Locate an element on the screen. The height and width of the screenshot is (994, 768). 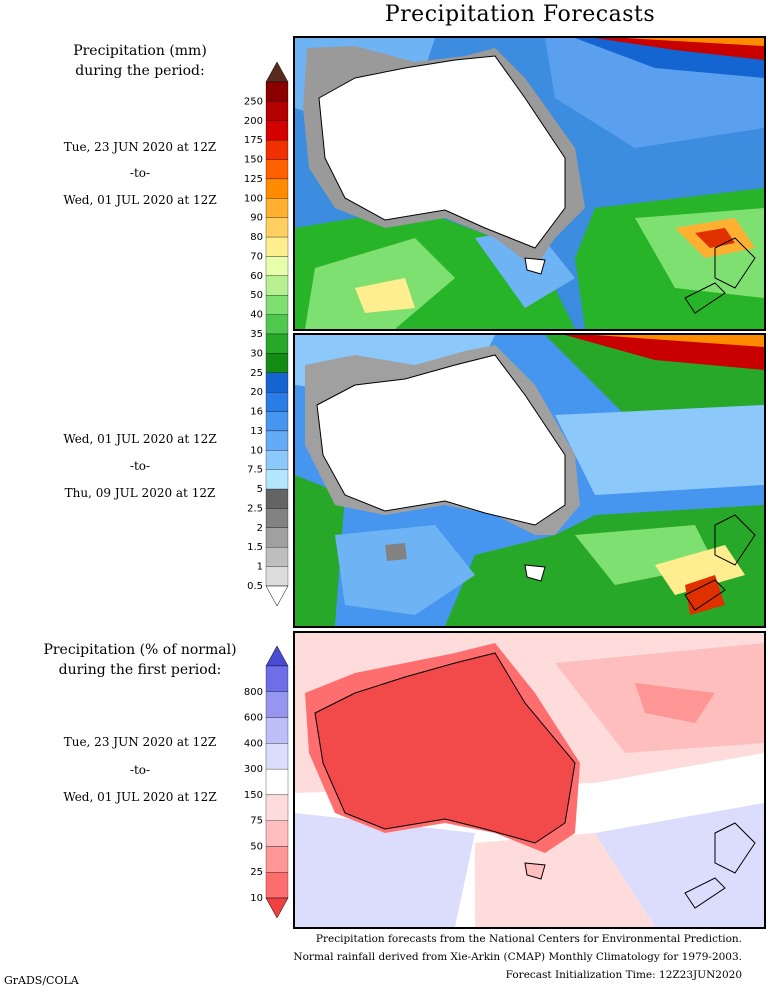
percent-period-sep: -to- is located at coordinates (140, 770).